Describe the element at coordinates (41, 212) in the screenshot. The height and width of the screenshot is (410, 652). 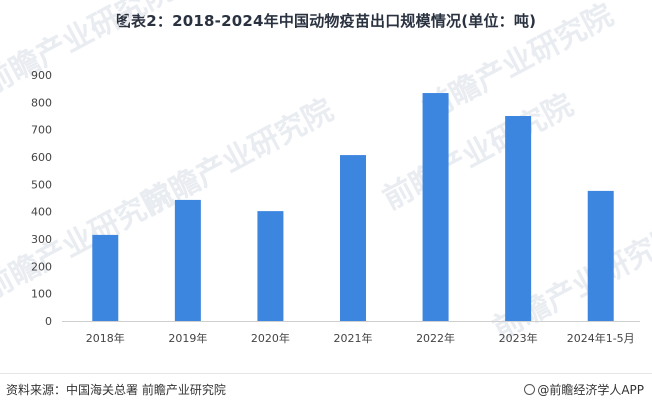
I see `y-tick-label: 400` at that location.